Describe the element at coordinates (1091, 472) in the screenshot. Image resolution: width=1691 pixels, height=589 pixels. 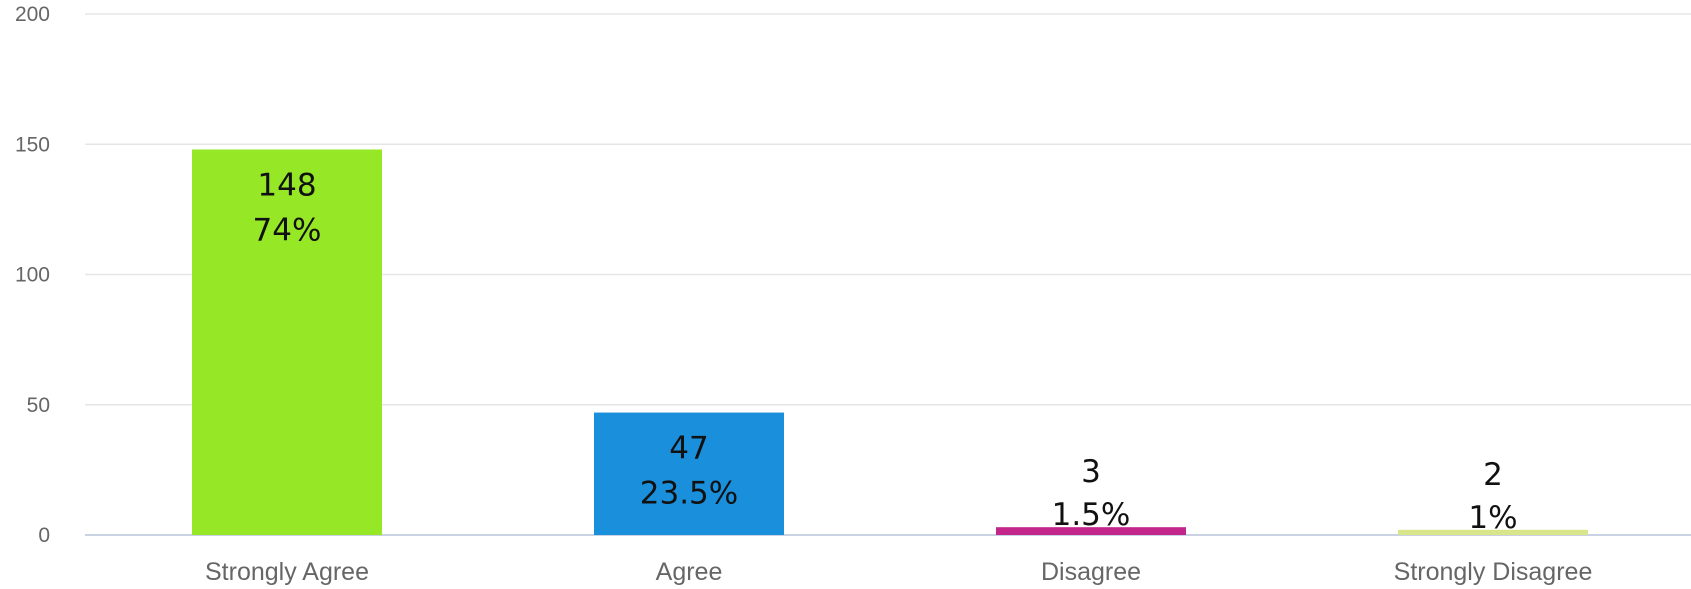
I see `data-label-count: 3` at that location.